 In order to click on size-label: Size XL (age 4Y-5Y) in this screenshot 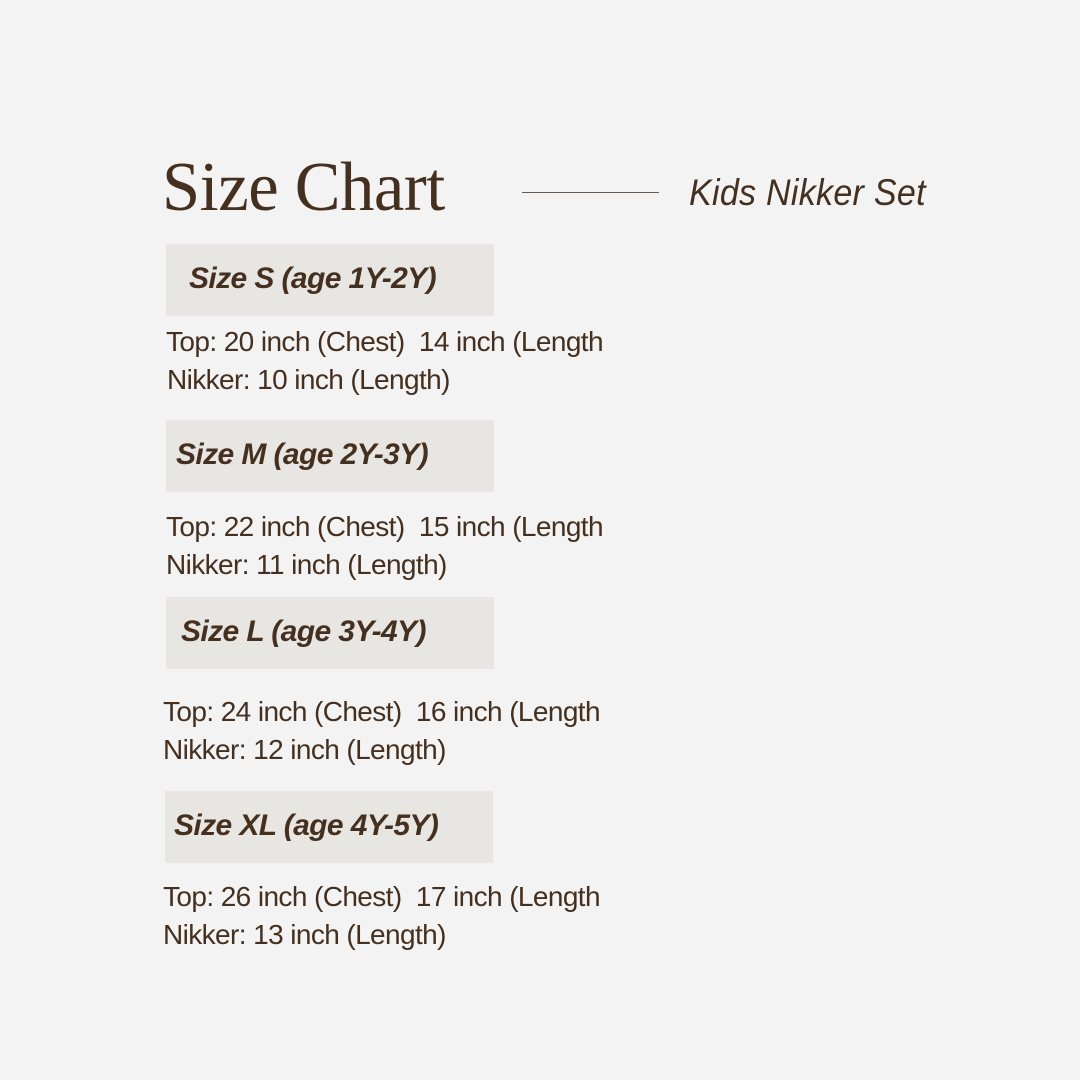, I will do `click(306, 825)`.